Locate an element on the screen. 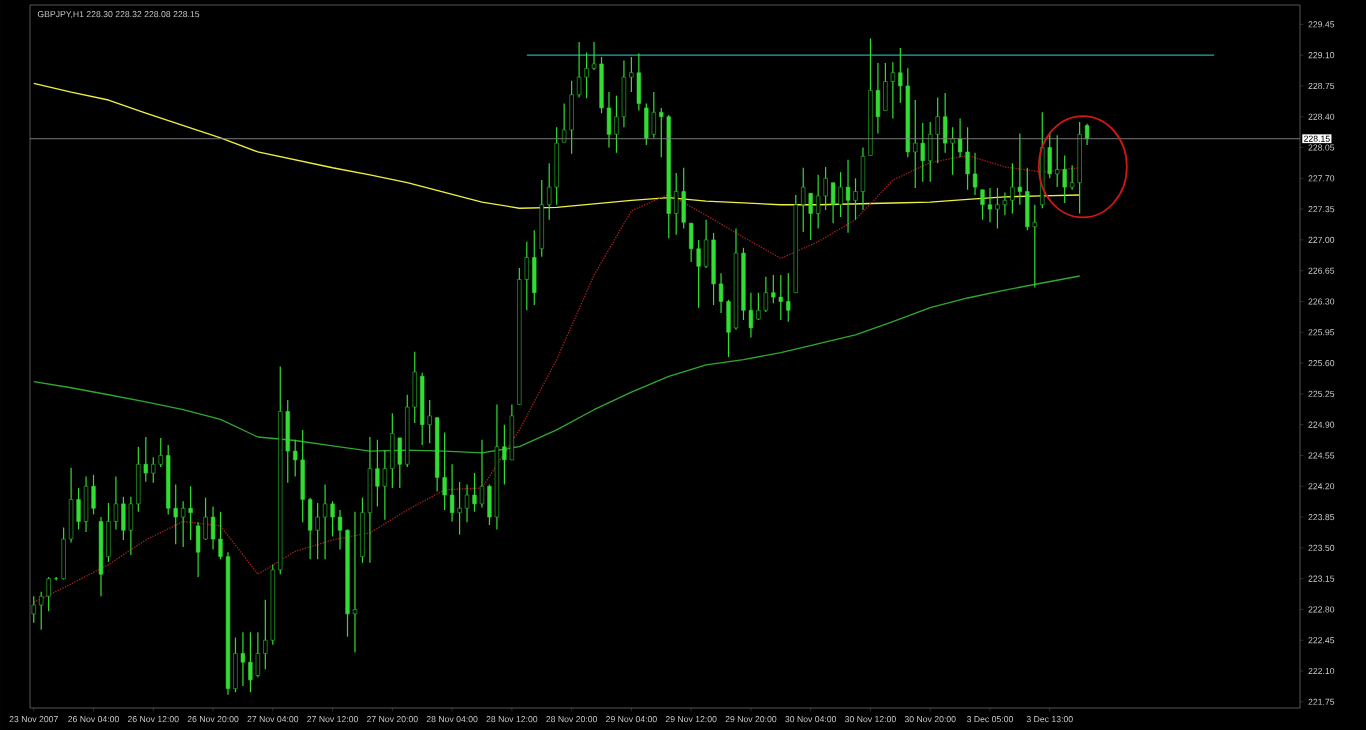 The height and width of the screenshot is (730, 1366). x-tick-label: 28 Nov 20:00 is located at coordinates (572, 719).